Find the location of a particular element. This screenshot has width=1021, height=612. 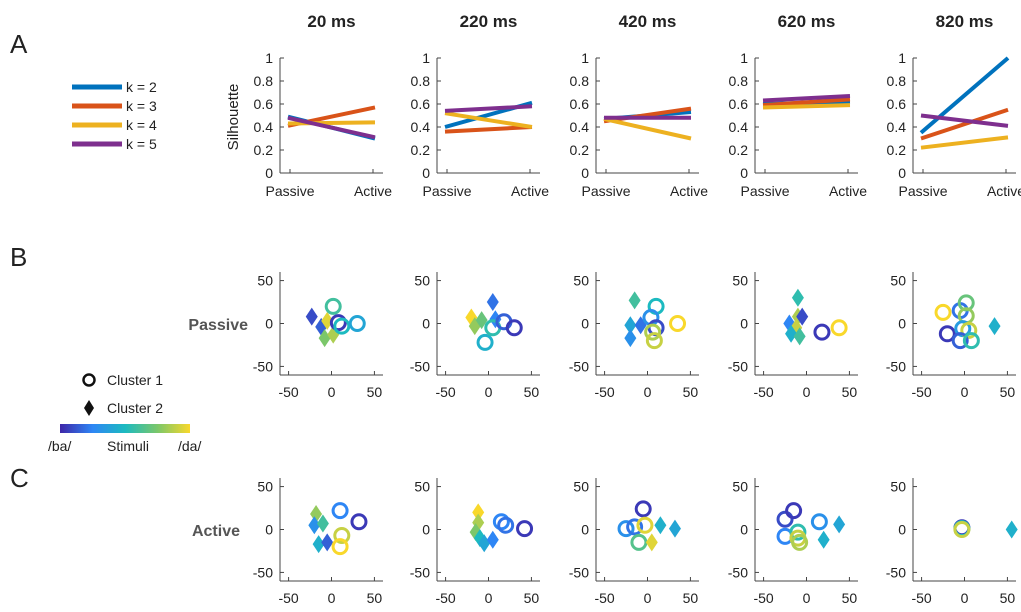

time-label: 420 ms is located at coordinates (648, 21).